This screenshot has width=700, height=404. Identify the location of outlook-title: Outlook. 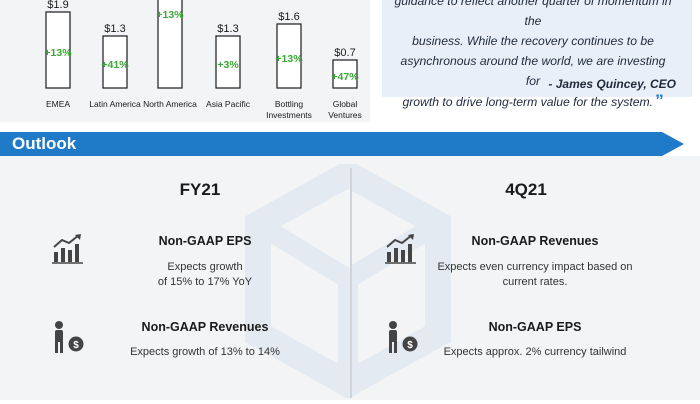
(44, 143).